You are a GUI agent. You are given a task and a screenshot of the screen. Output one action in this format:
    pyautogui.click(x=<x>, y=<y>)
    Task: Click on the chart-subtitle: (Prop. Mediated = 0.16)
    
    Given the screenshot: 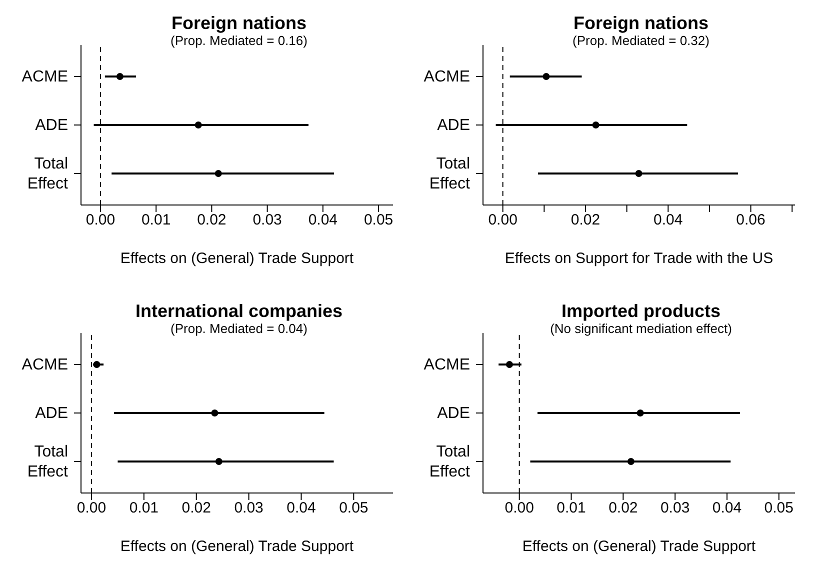 What is the action you would take?
    pyautogui.click(x=239, y=40)
    